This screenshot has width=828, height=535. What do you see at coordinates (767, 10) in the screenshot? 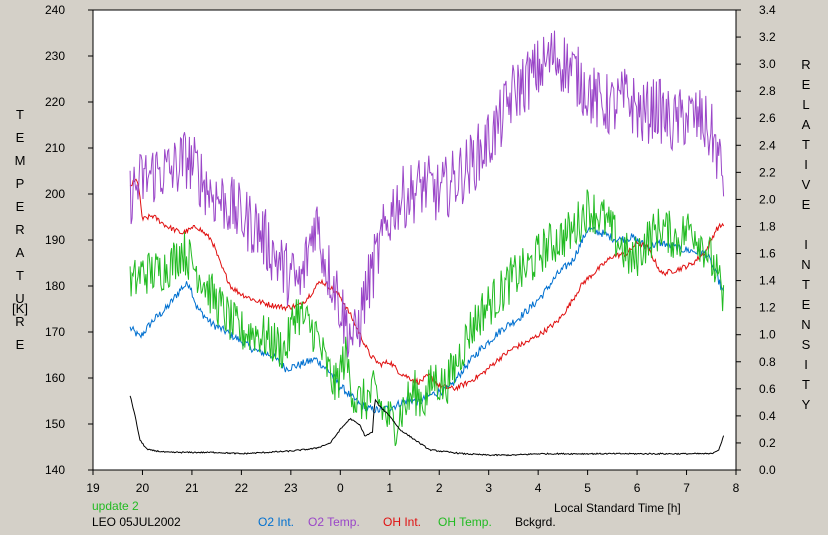
I see `right-tick-label: 3.4` at bounding box center [767, 10].